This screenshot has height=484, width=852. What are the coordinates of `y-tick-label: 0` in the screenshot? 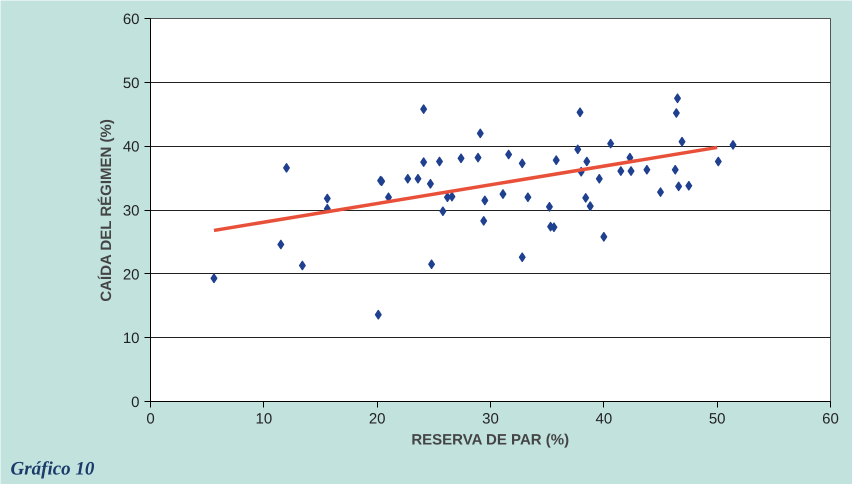 It's located at (135, 402).